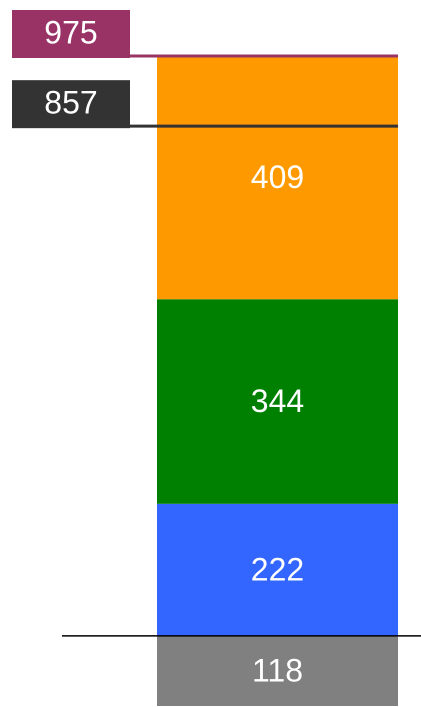  I want to click on segment-label: 118, so click(277, 670).